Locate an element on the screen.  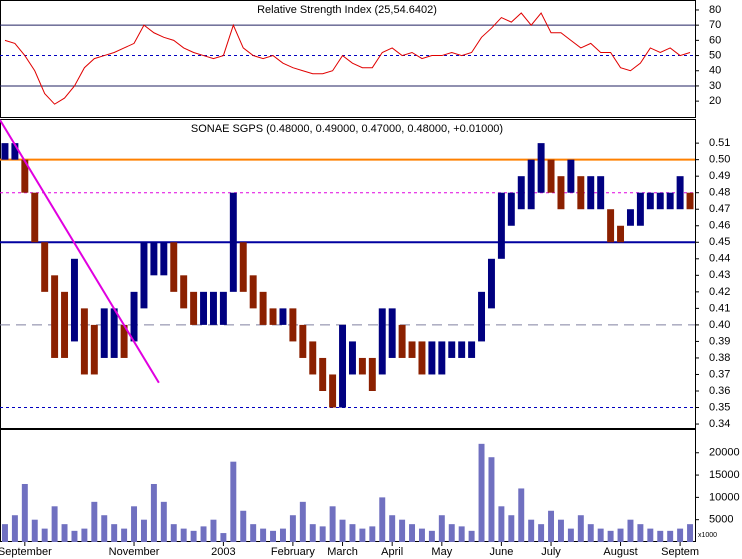
y-tick-label: 0.47 is located at coordinates (719, 209).